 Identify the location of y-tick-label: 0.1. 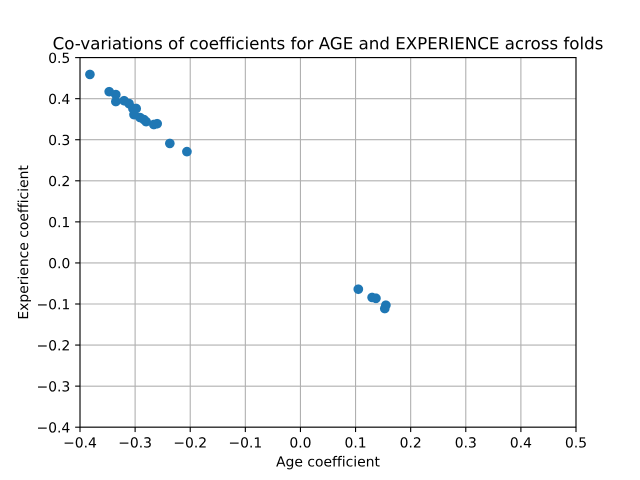
(59, 222).